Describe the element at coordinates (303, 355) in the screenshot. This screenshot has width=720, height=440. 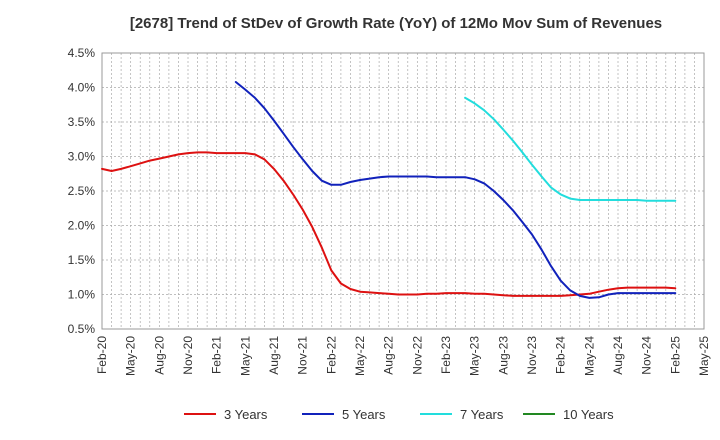
I see `x-tick-label: Nov-21` at that location.